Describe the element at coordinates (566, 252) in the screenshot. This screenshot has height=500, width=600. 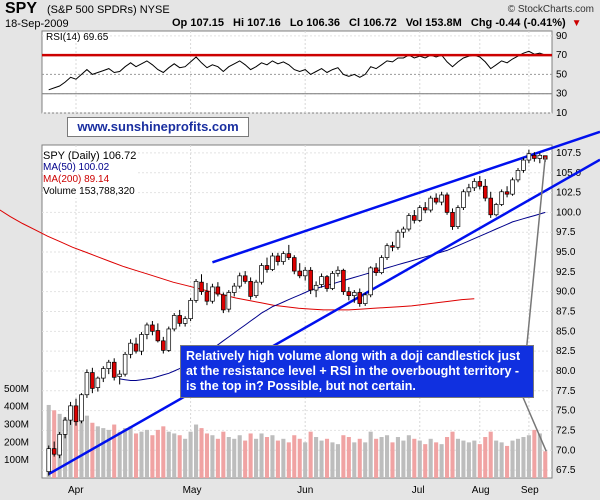
I see `price-tick-label: 95.0` at that location.